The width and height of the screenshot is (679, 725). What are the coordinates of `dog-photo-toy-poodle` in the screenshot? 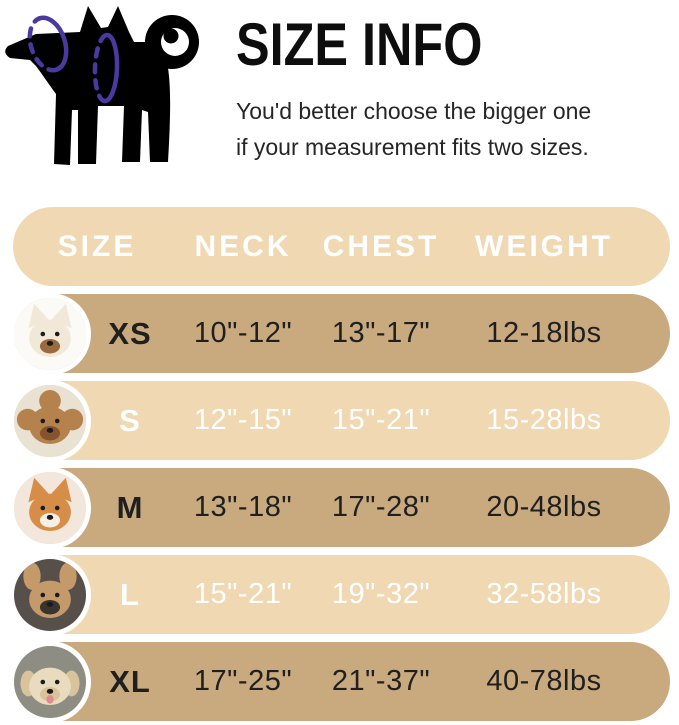 It's located at (50, 420).